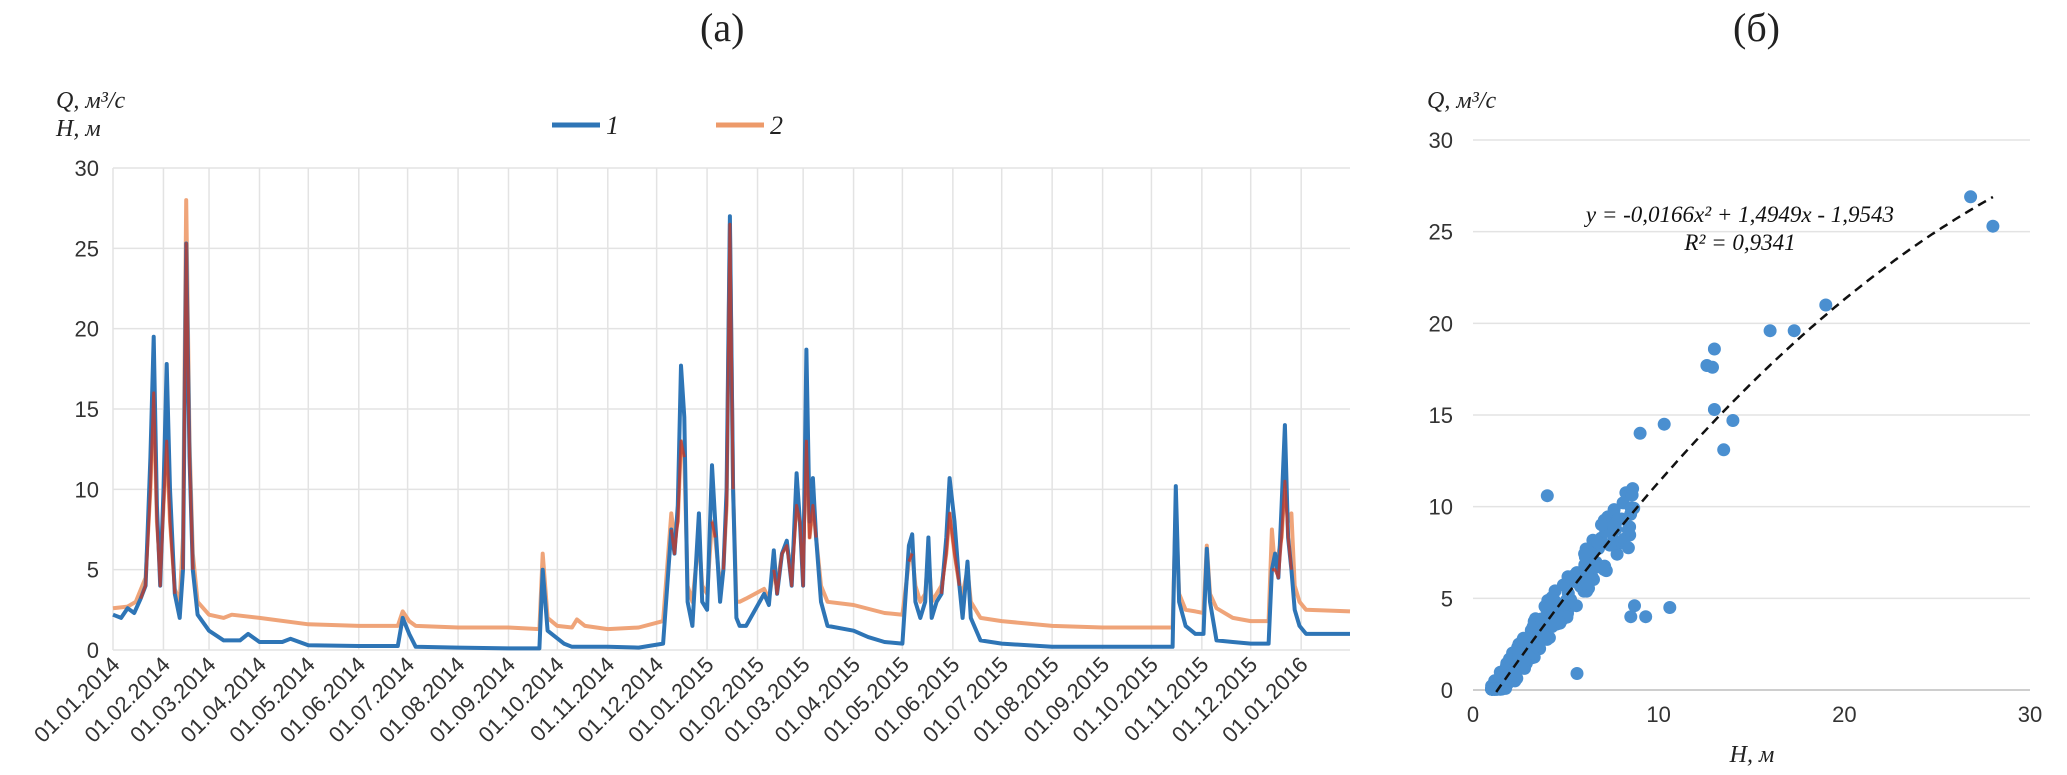 The image size is (2067, 775). Describe the element at coordinates (1752, 755) in the screenshot. I see `x-axis-title: H, м` at that location.